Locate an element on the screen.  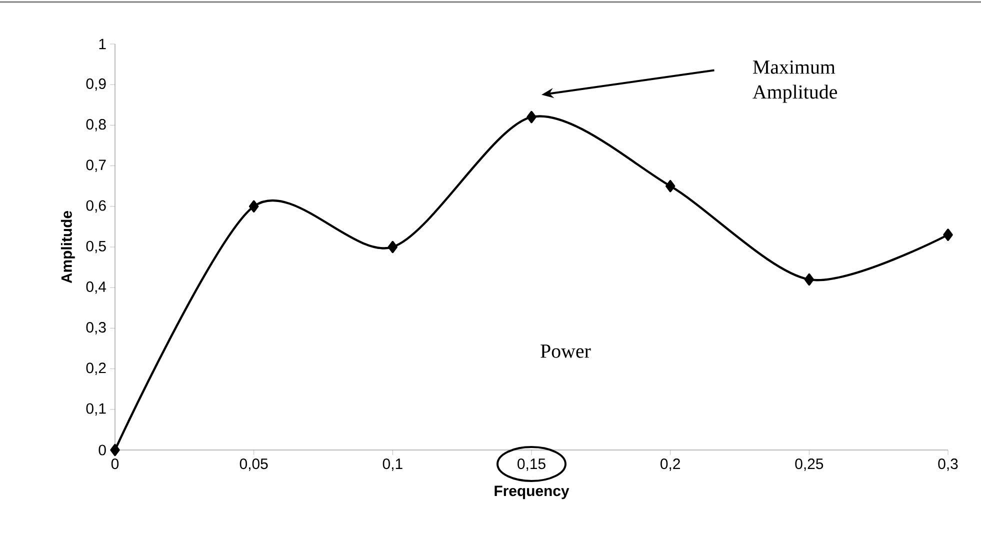
y-axis-title: Amplitude is located at coordinates (67, 247).